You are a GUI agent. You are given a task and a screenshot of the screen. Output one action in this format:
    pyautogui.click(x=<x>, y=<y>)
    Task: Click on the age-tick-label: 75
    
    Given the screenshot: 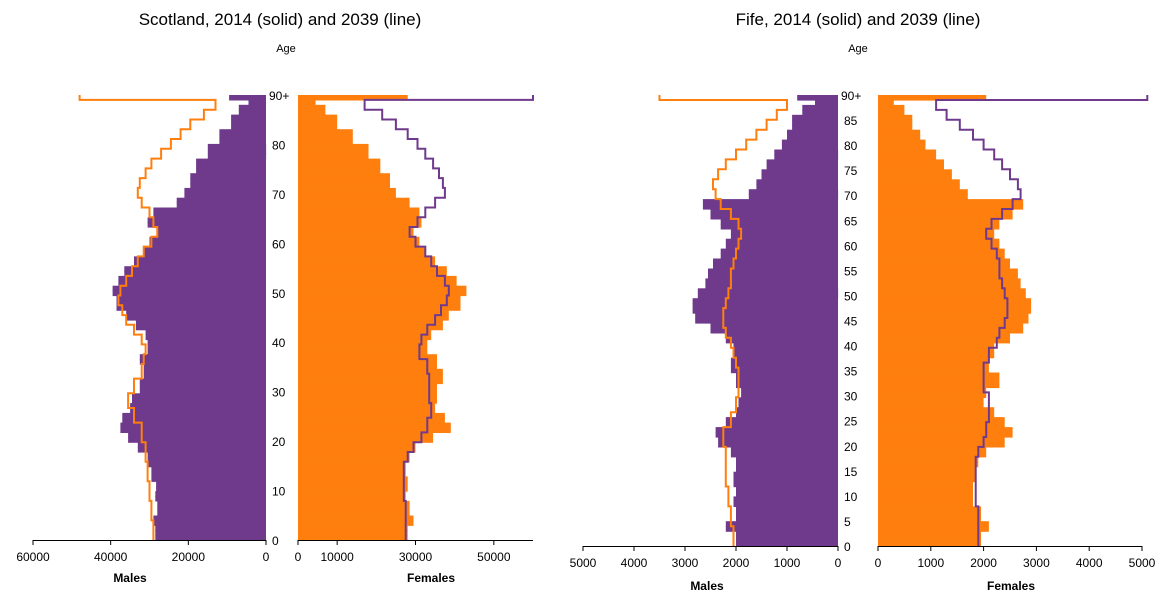 What is the action you would take?
    pyautogui.click(x=851, y=171)
    